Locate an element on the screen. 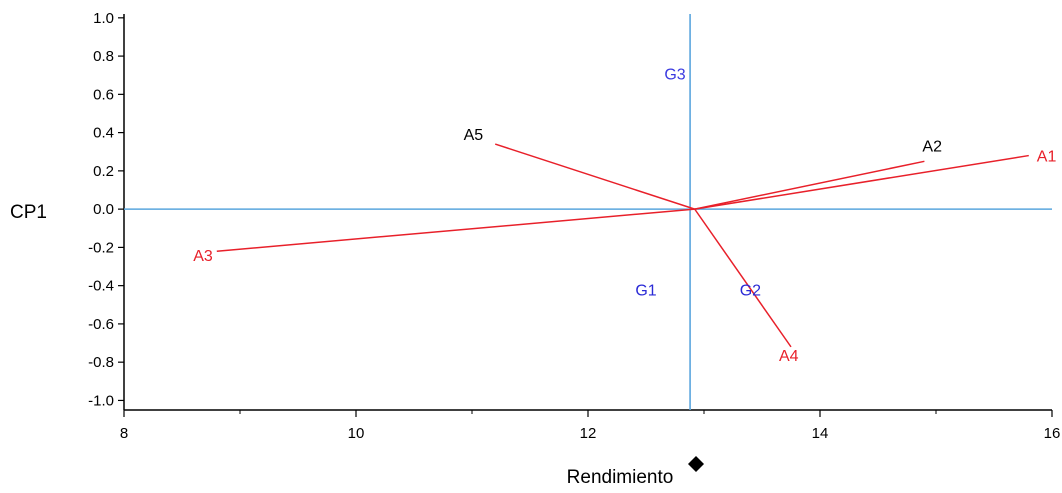 This screenshot has width=1062, height=493. y-tick-label: 1.0 is located at coordinates (103, 18).